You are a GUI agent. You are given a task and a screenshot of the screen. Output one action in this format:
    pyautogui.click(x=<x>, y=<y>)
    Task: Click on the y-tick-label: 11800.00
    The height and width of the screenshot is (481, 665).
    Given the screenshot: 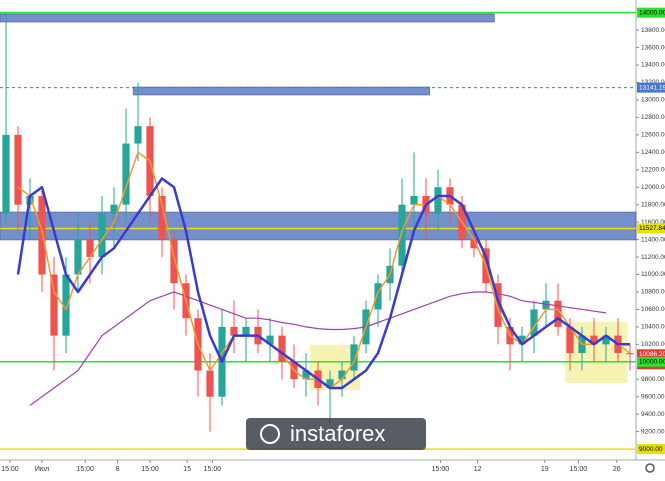 What is the action you would take?
    pyautogui.click(x=653, y=204)
    